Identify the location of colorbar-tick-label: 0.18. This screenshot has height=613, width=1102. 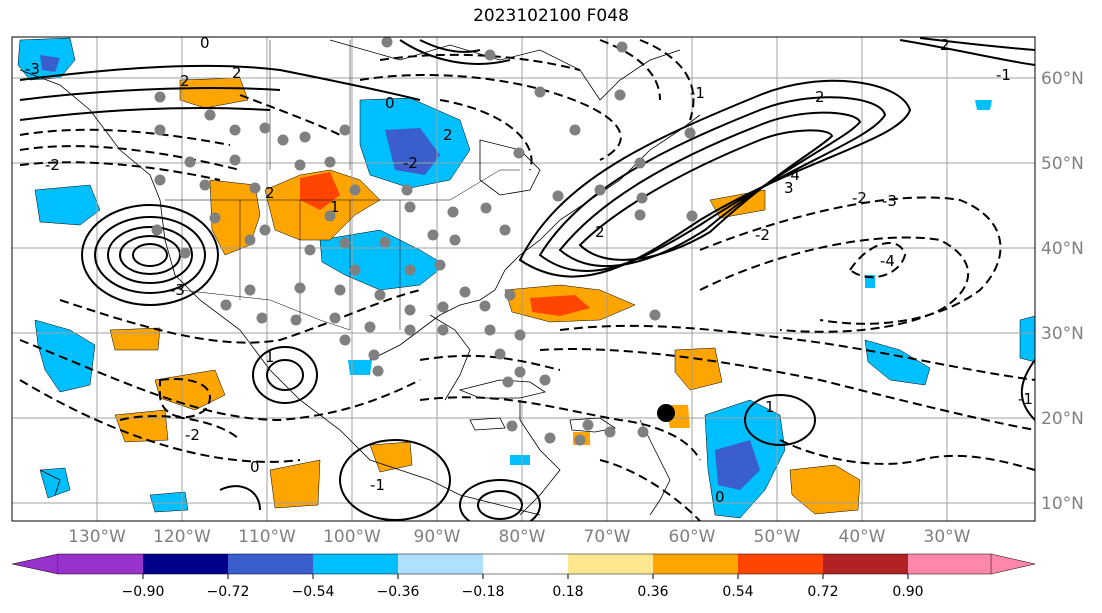
(567, 592).